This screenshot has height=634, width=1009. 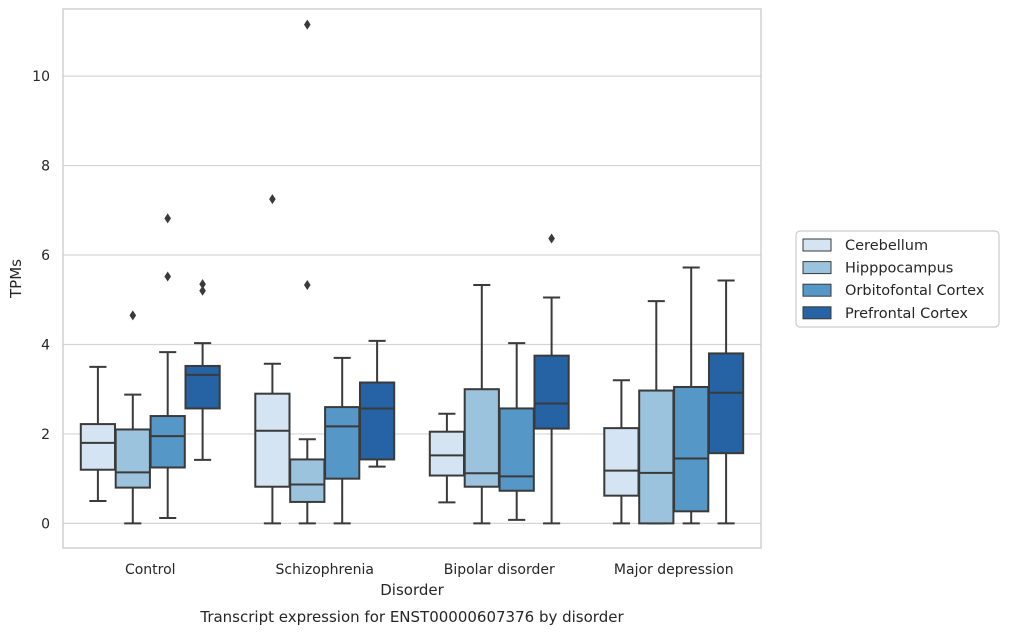 What do you see at coordinates (674, 570) in the screenshot?
I see `x-tick-label: Major depression` at bounding box center [674, 570].